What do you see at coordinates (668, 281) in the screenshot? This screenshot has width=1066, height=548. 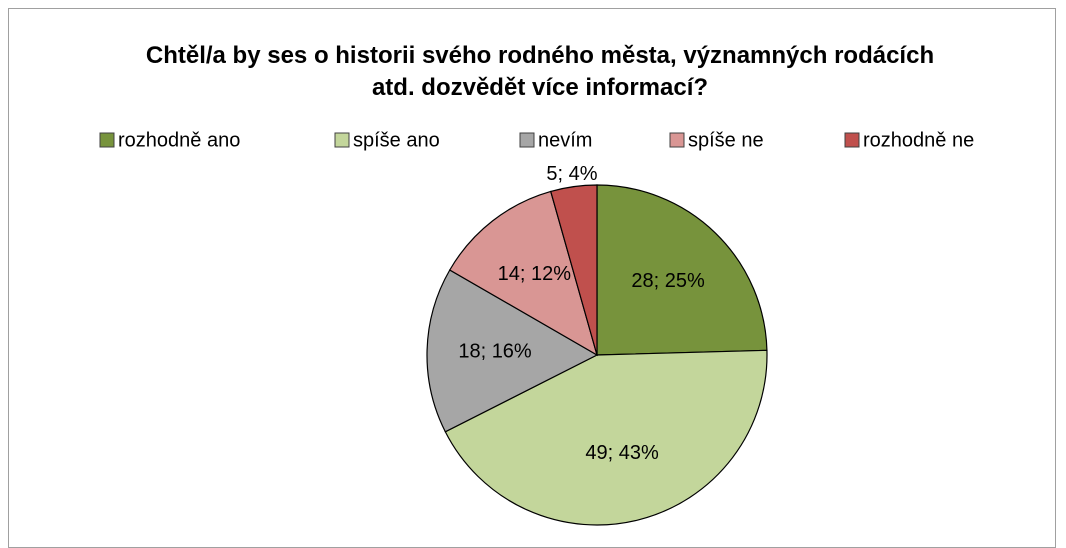 I see `data-label: 28; 25%` at bounding box center [668, 281].